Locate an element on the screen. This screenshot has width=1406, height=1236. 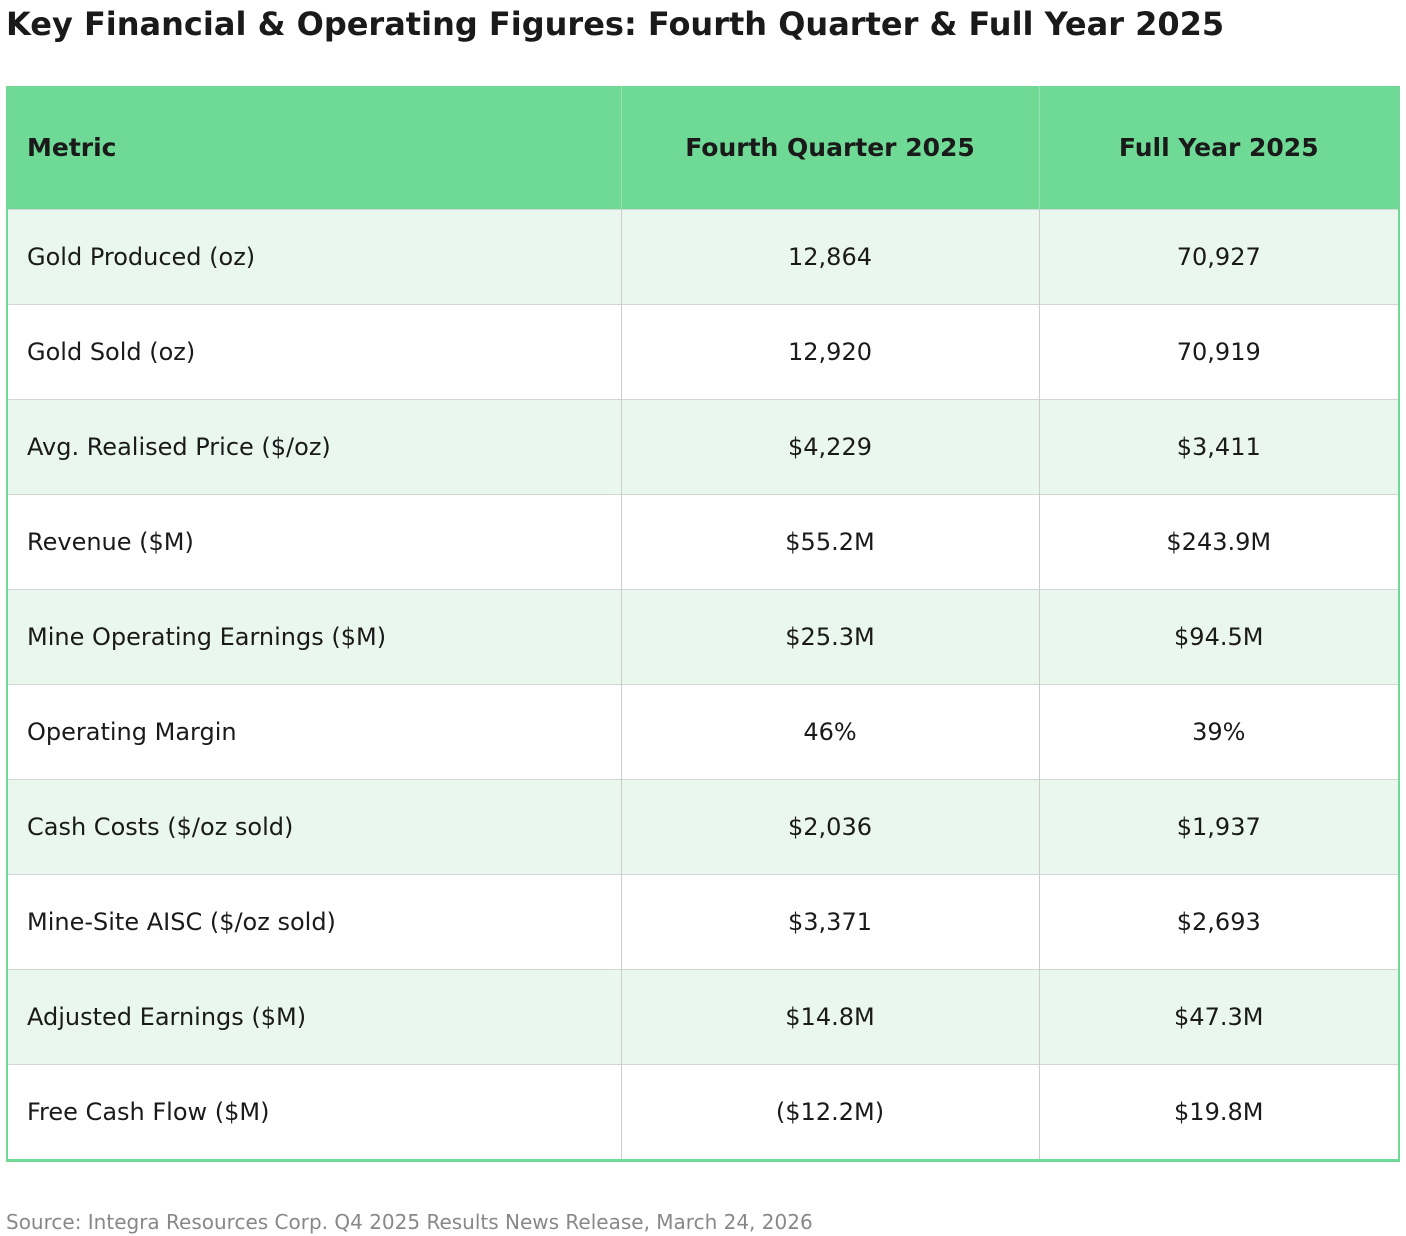
q4-value-cell: $55.2M is located at coordinates (829, 541).